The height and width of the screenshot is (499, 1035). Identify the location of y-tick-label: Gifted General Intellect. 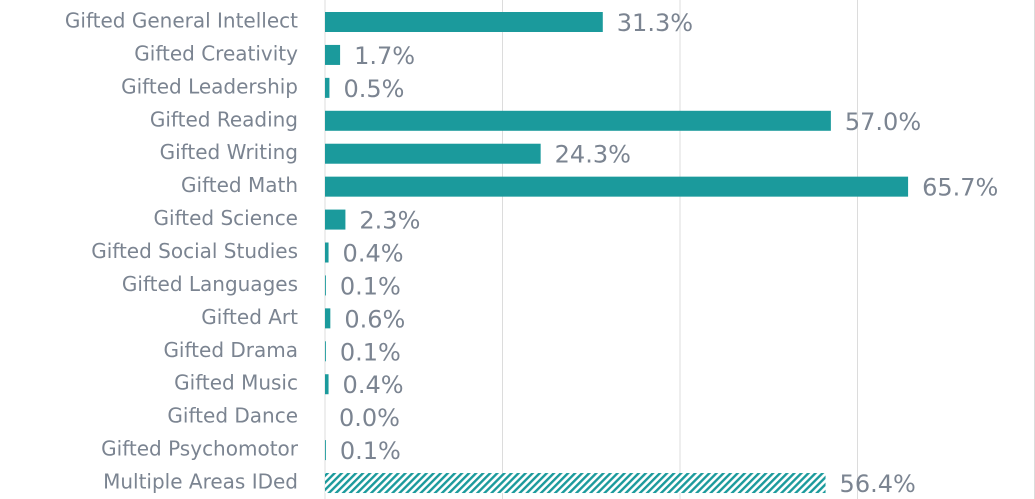
(181, 21).